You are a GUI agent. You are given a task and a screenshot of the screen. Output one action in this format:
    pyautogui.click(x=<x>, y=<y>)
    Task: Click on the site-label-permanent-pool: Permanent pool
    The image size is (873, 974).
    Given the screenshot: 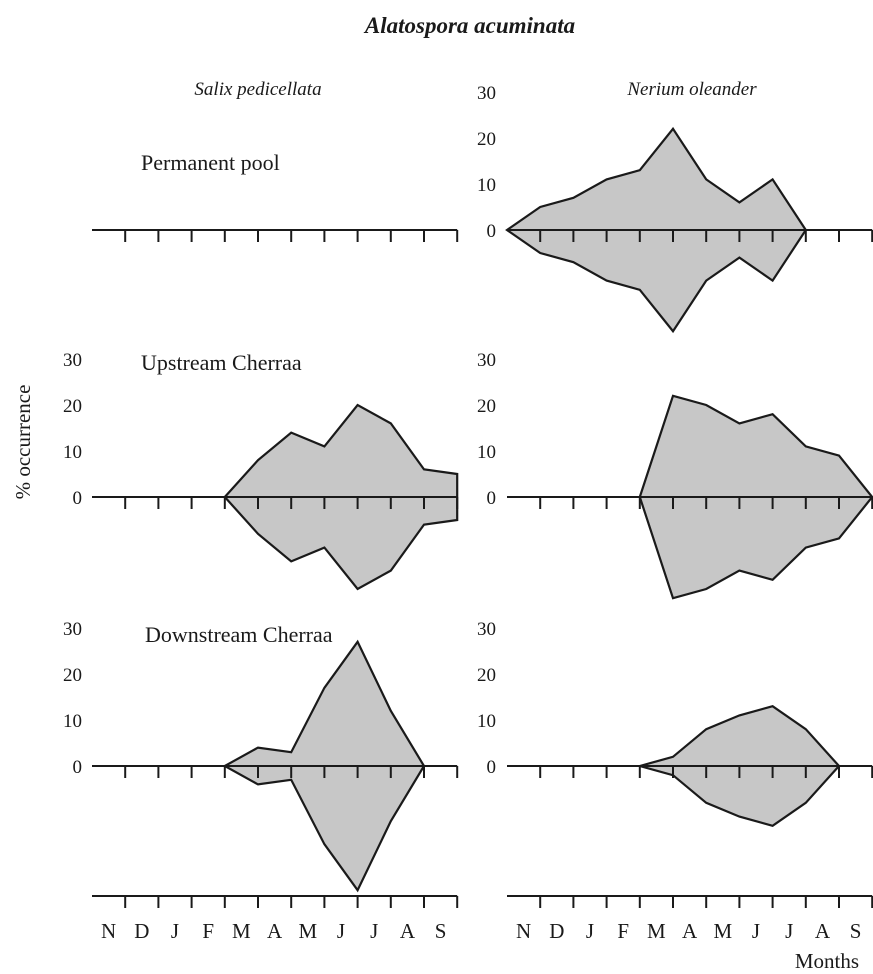 What is the action you would take?
    pyautogui.click(x=210, y=162)
    